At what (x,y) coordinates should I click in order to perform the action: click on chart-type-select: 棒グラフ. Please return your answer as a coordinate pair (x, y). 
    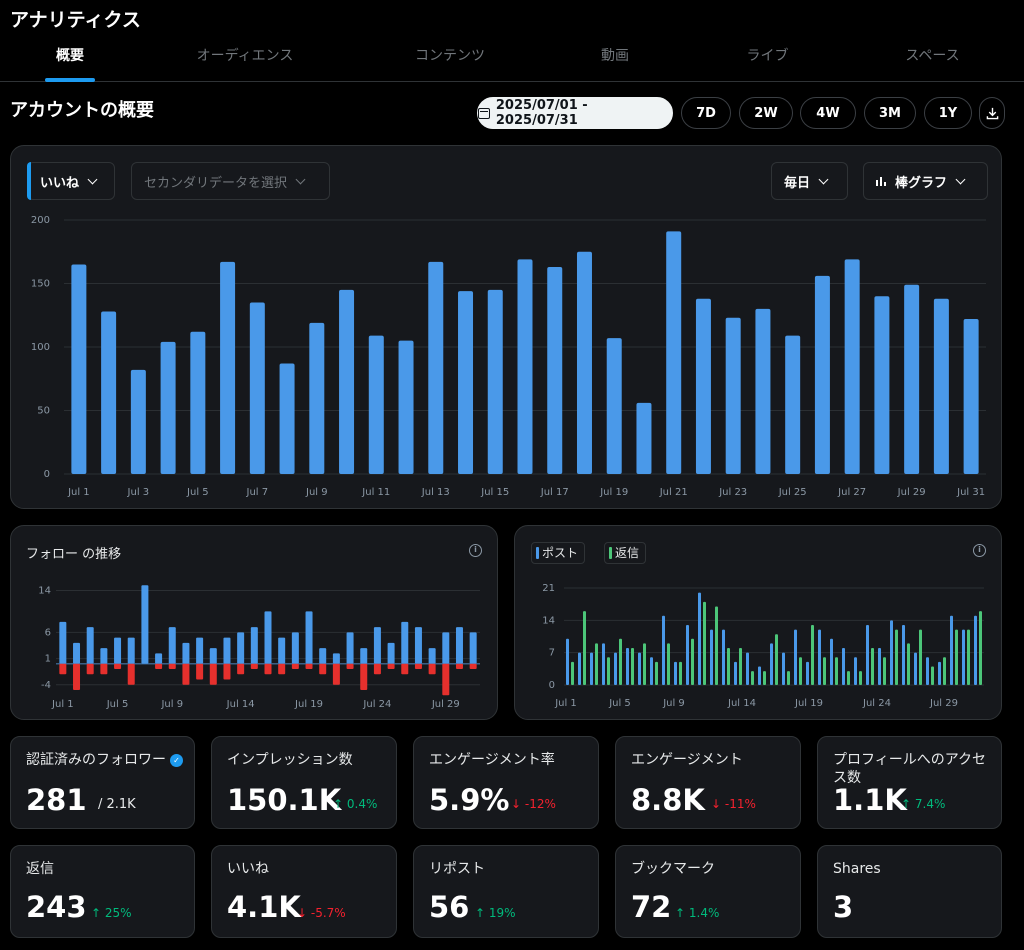
    Looking at the image, I should click on (925, 181).